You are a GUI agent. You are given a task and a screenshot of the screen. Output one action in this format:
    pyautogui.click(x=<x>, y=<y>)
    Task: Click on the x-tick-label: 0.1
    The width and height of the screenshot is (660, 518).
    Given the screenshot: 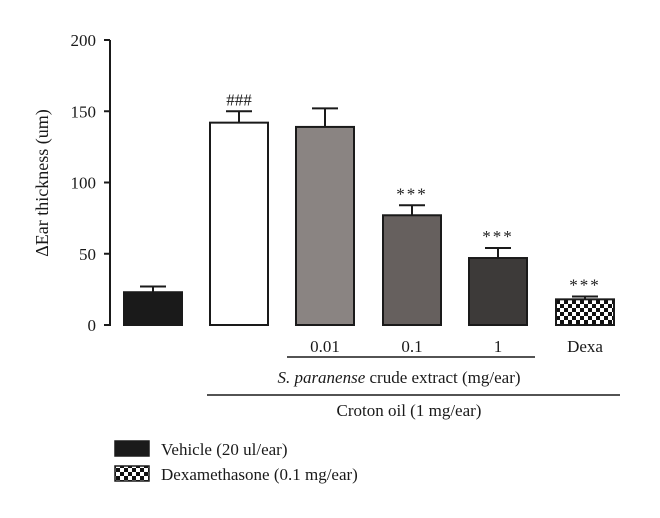 What is the action you would take?
    pyautogui.click(x=411, y=346)
    